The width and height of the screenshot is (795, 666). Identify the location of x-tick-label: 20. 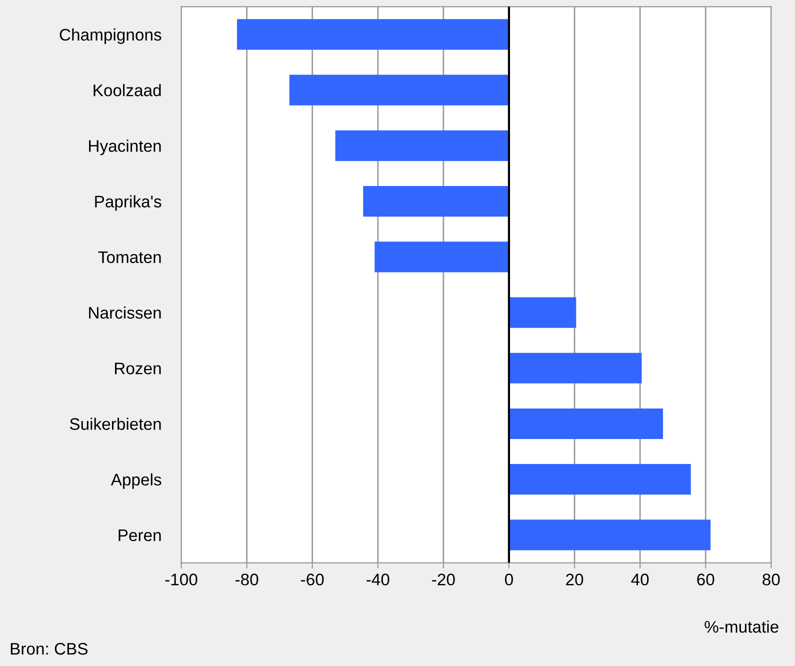
(575, 580).